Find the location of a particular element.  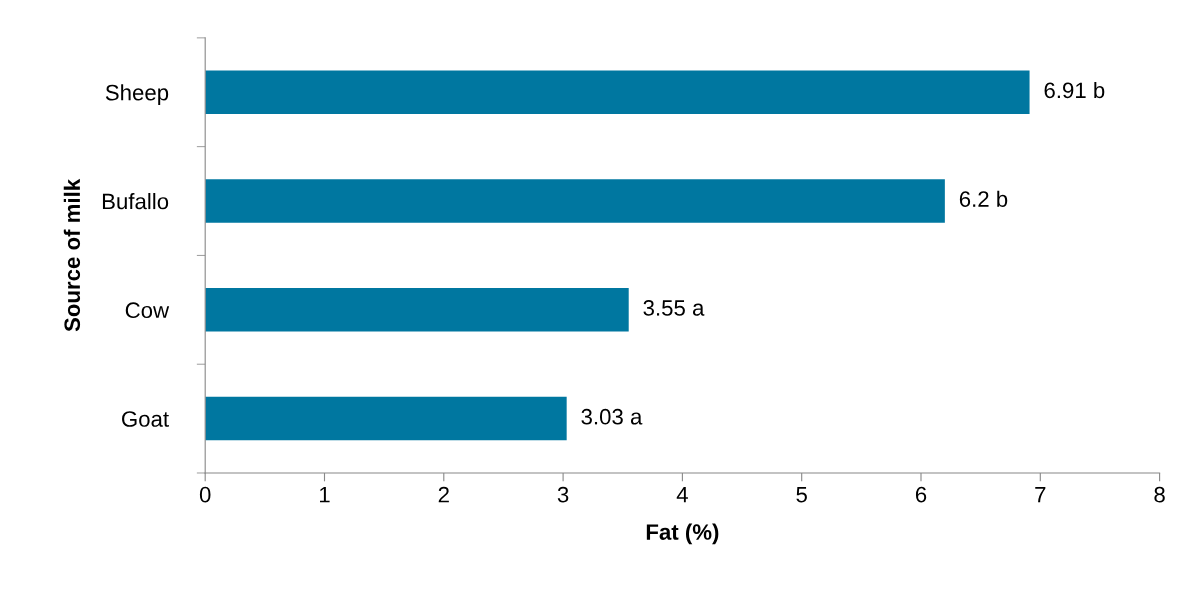

x-tick-label: 6 is located at coordinates (921, 494).